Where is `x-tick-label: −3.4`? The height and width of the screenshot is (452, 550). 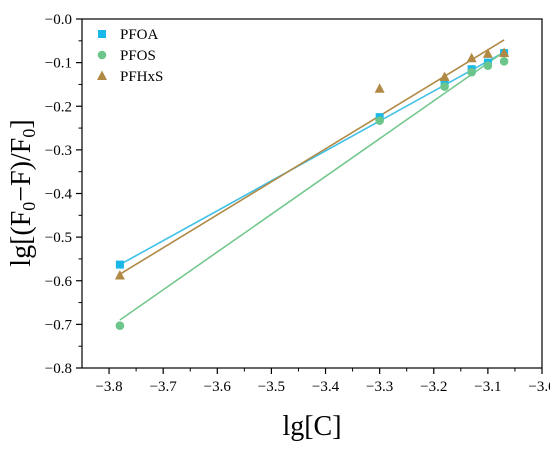 x-tick-label: −3.4 is located at coordinates (326, 387).